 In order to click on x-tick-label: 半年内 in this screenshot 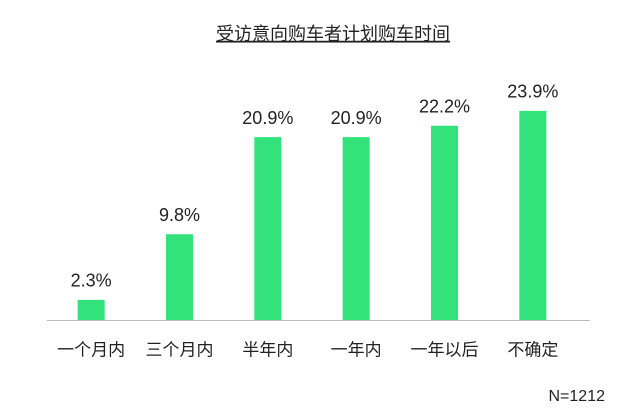, I will do `click(267, 349)`.